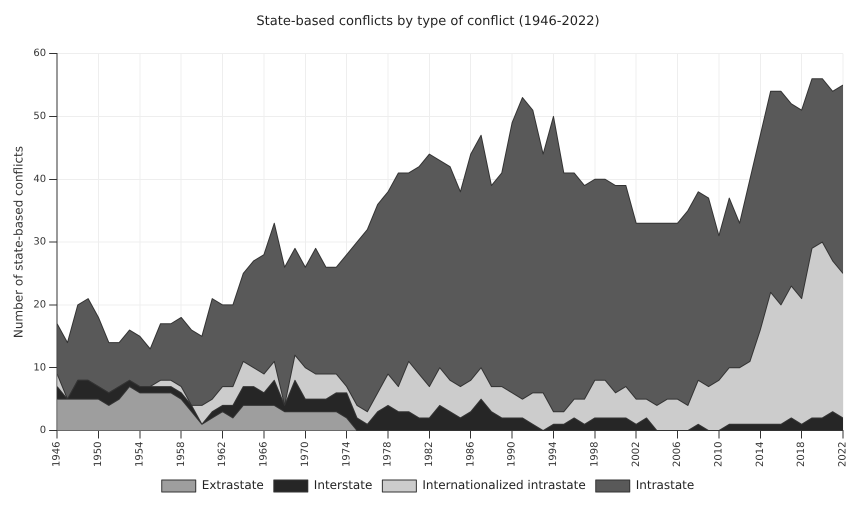 The image size is (866, 510). I want to click on x-tick-label: 2010, so click(719, 455).